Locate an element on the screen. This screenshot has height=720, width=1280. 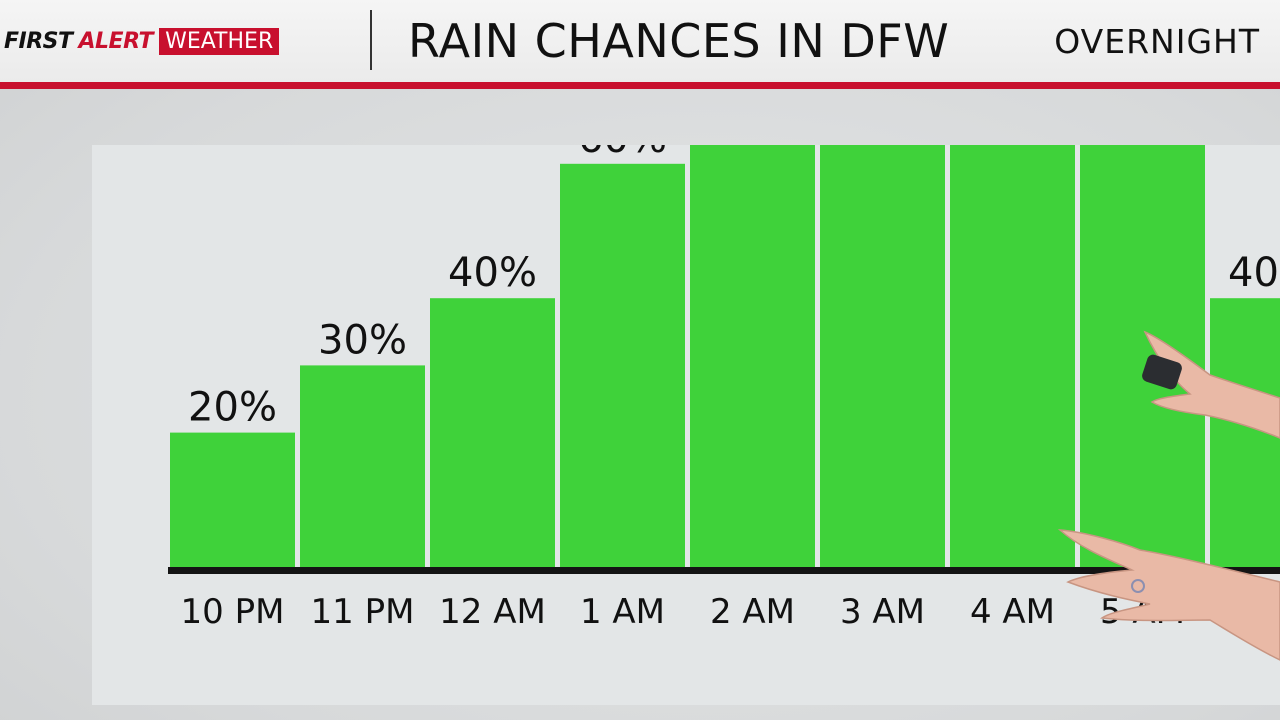
page-title: RAIN CHANCES IN DFW is located at coordinates (679, 41).